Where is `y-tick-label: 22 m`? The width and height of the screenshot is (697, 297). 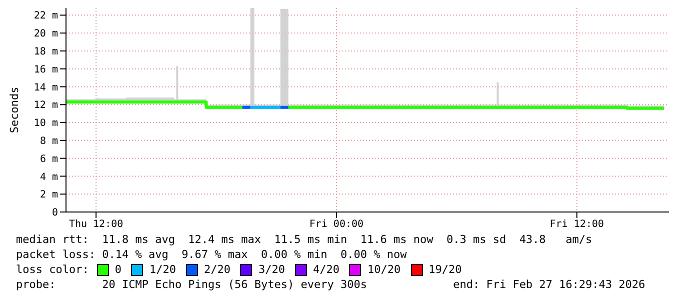 y-tick-label: 22 m is located at coordinates (46, 16).